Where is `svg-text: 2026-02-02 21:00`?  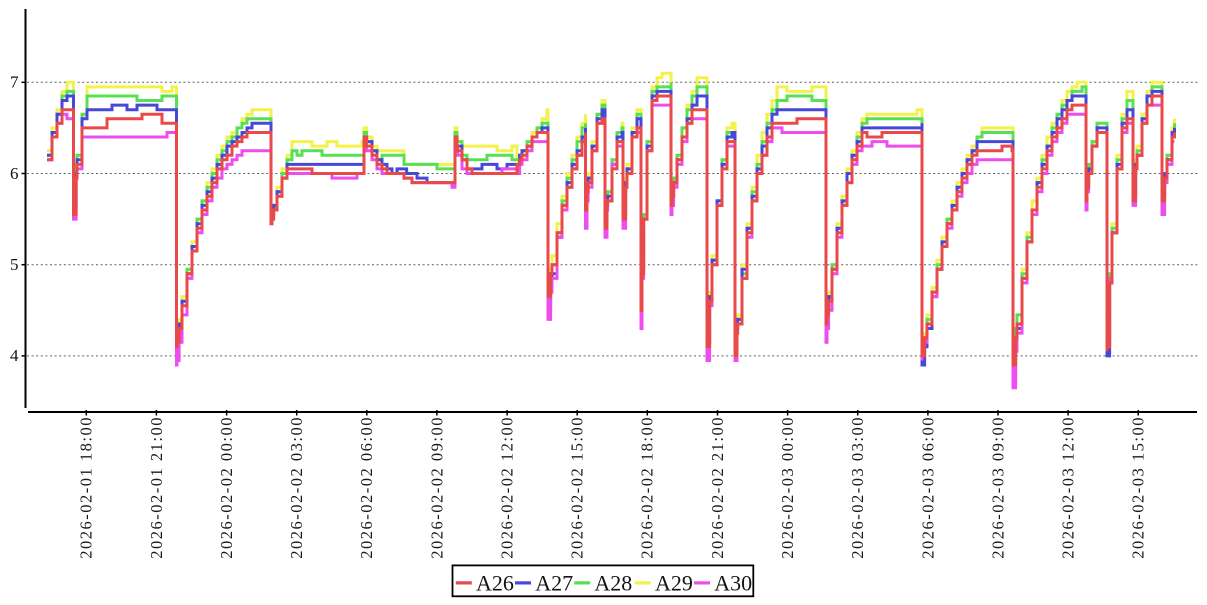
svg-text: 2026-02-02 21:00 is located at coordinates (717, 487).